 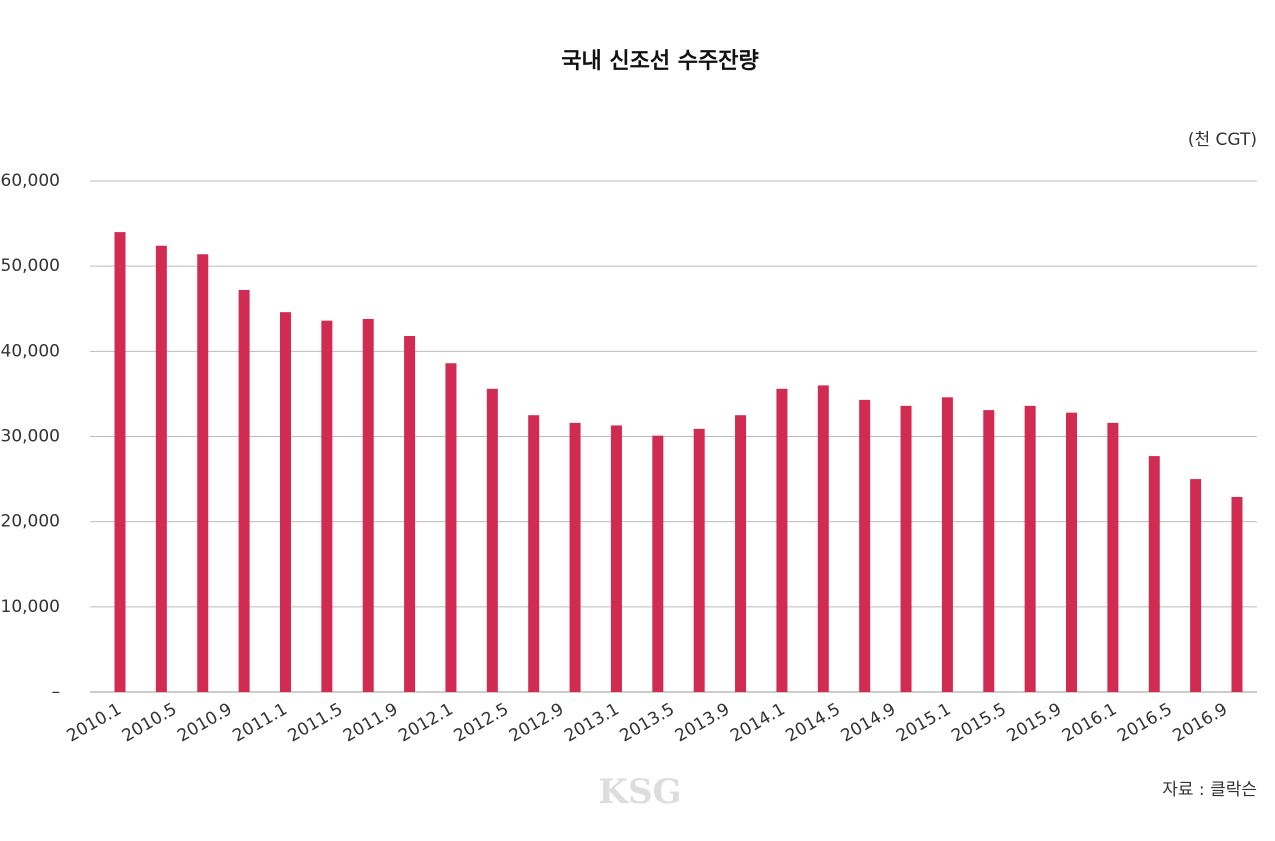 I want to click on y-tick-label: 20,000, so click(x=30, y=522).